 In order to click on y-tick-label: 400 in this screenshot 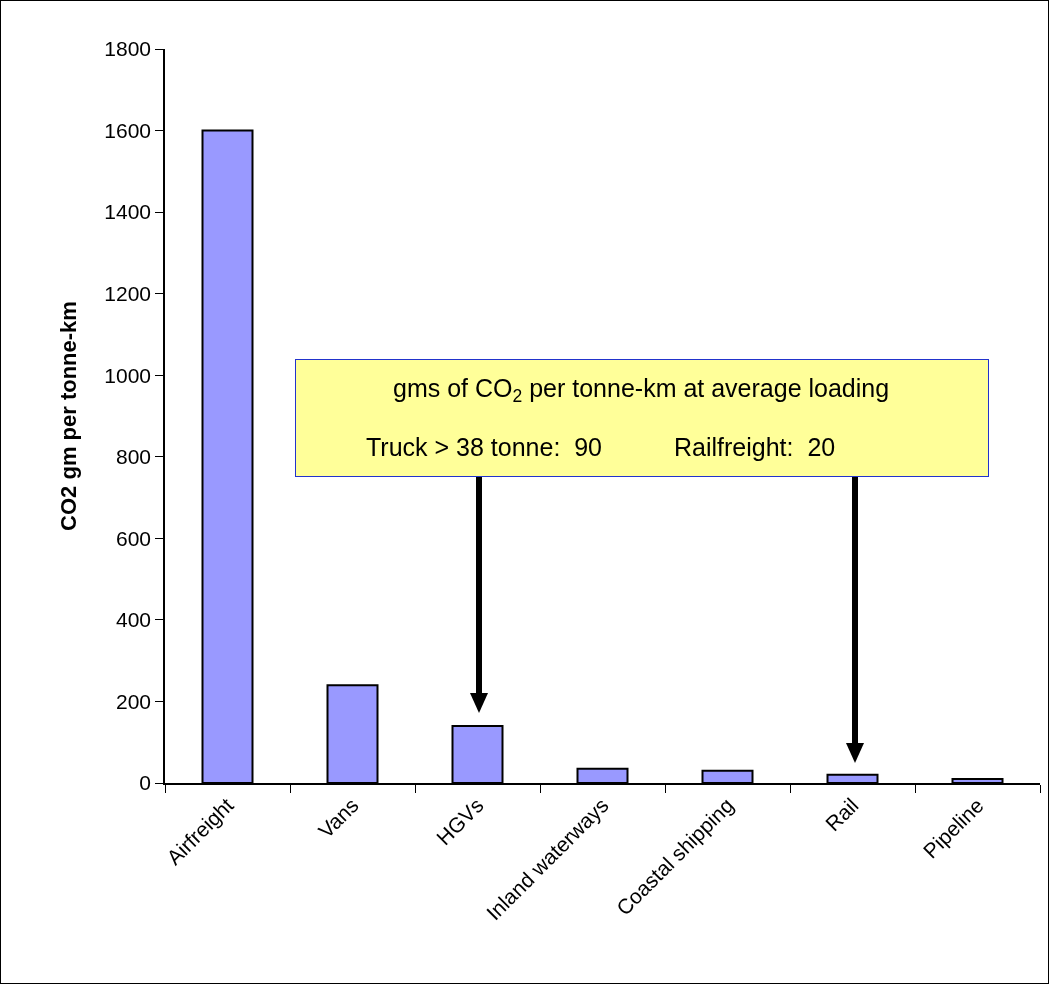, I will do `click(134, 620)`.